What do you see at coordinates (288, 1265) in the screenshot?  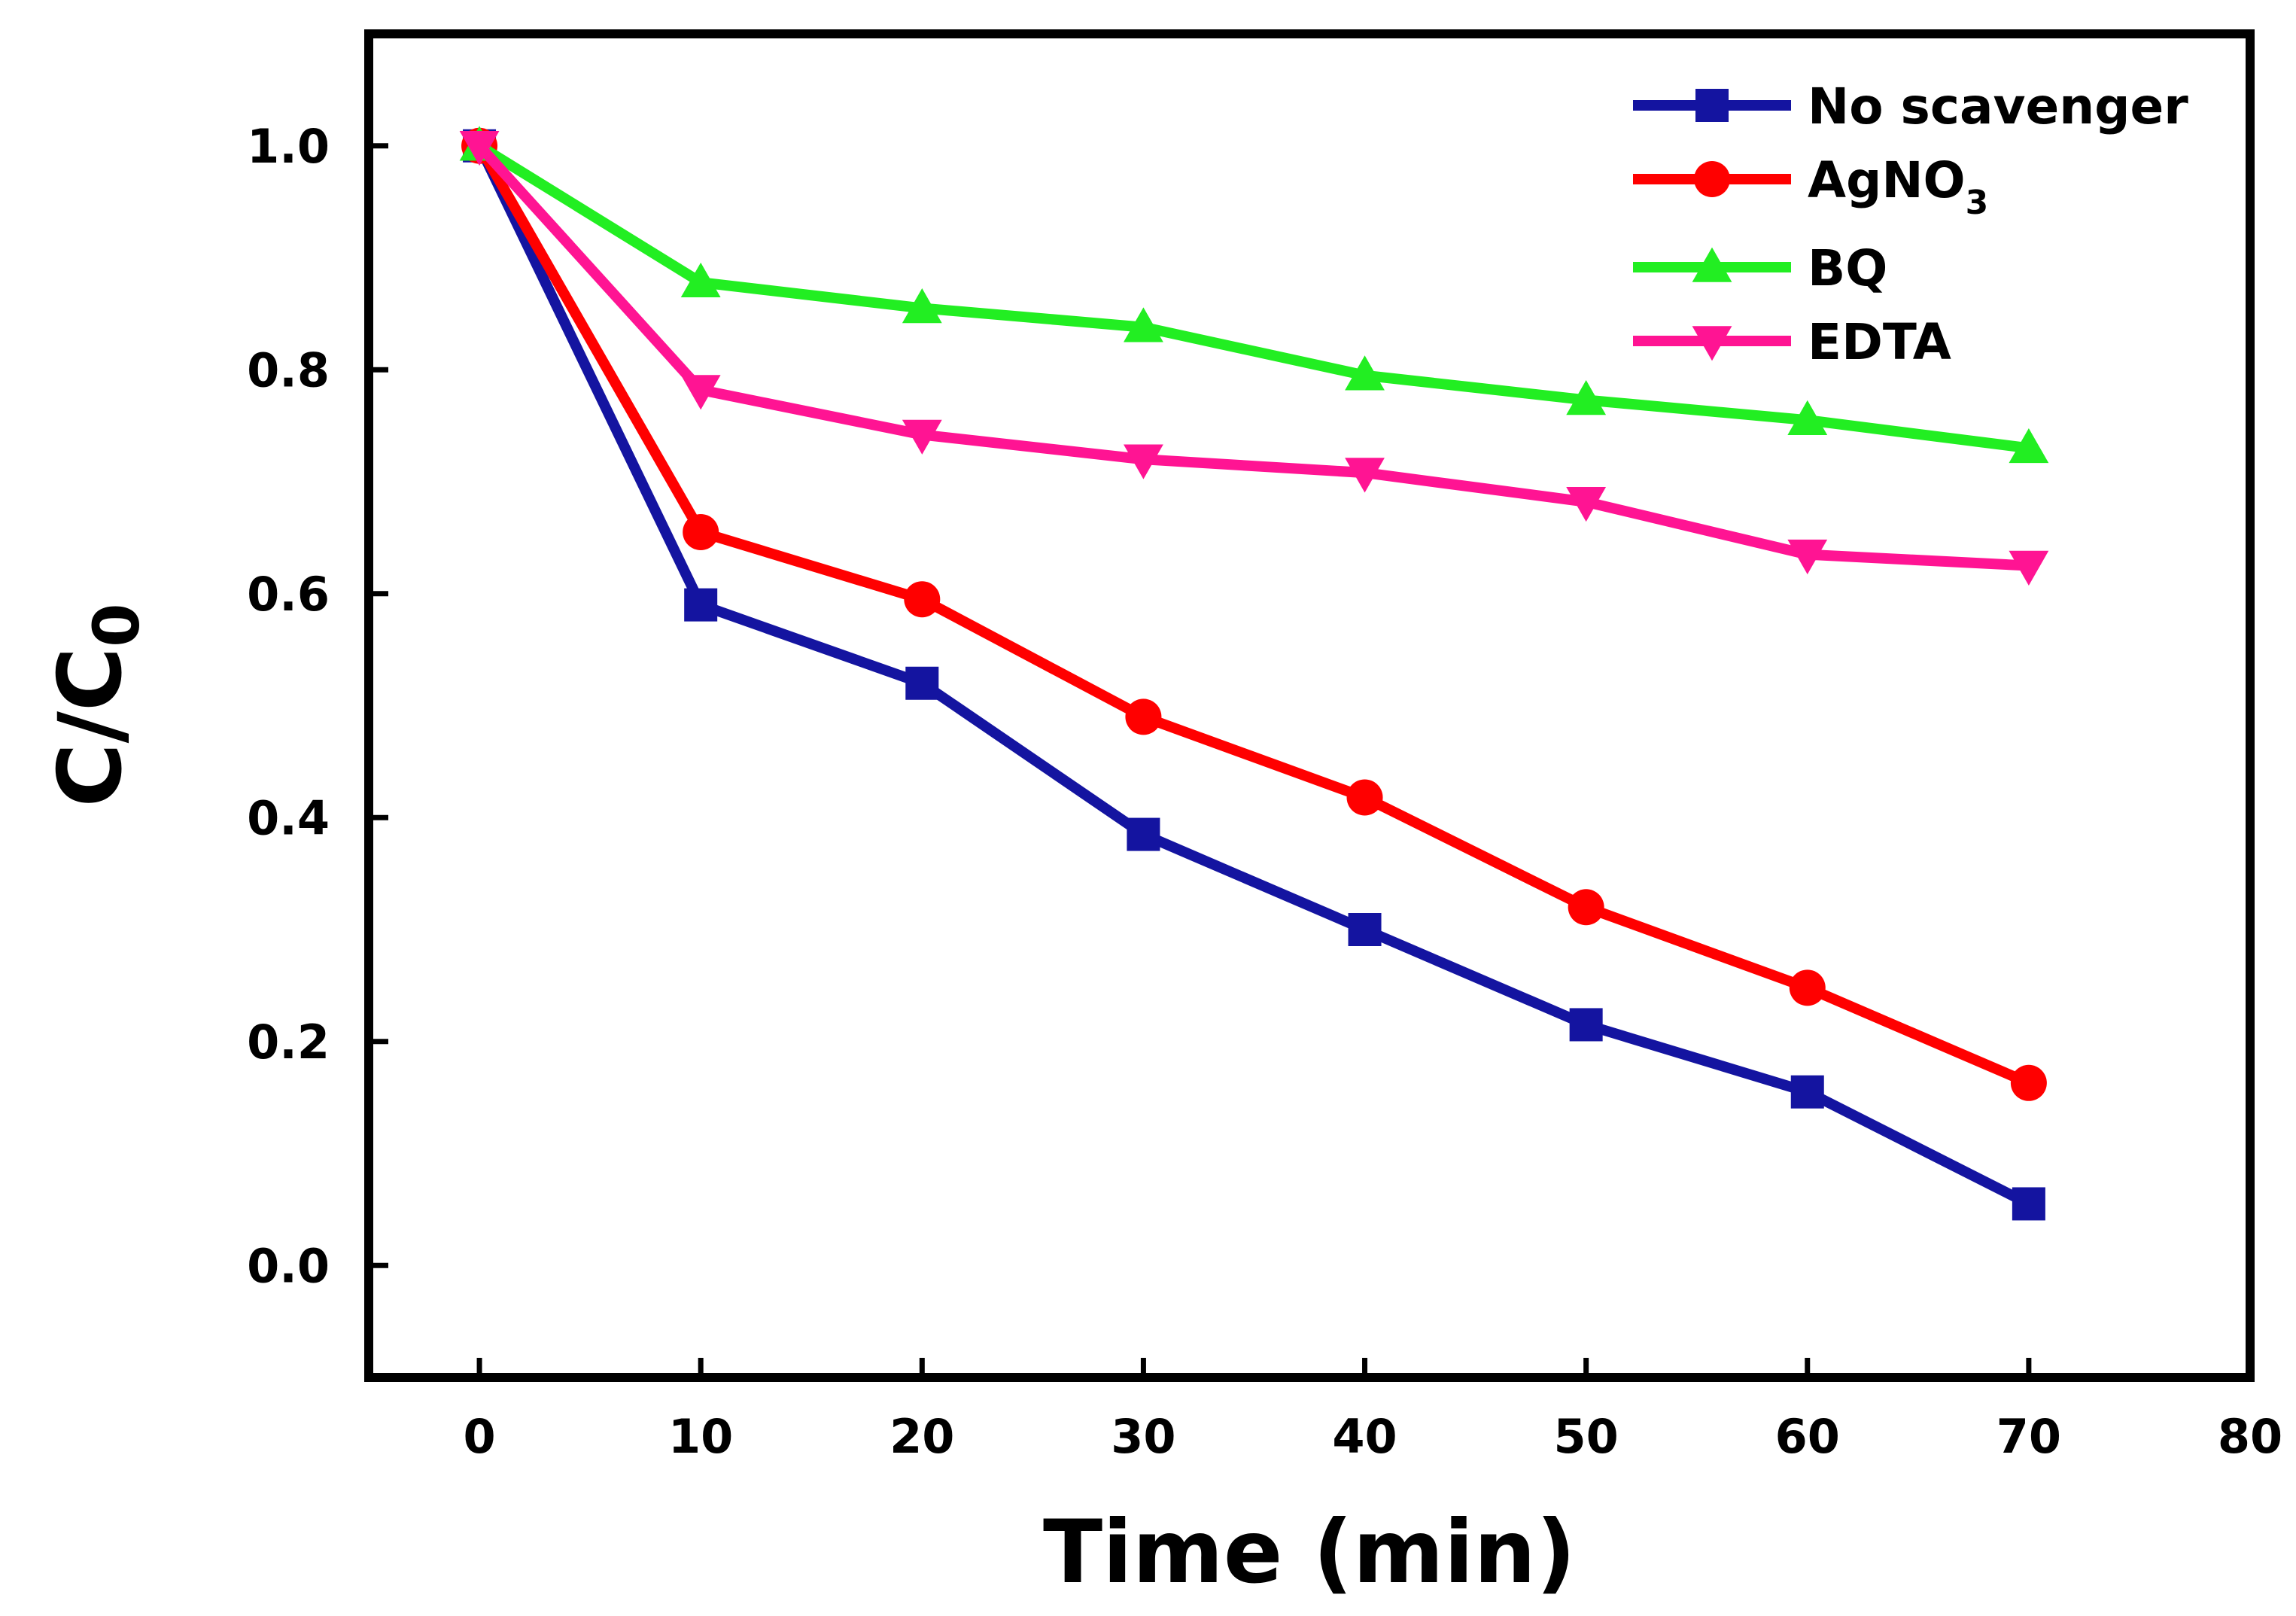 I see `y-tick-label: 0.0` at bounding box center [288, 1265].